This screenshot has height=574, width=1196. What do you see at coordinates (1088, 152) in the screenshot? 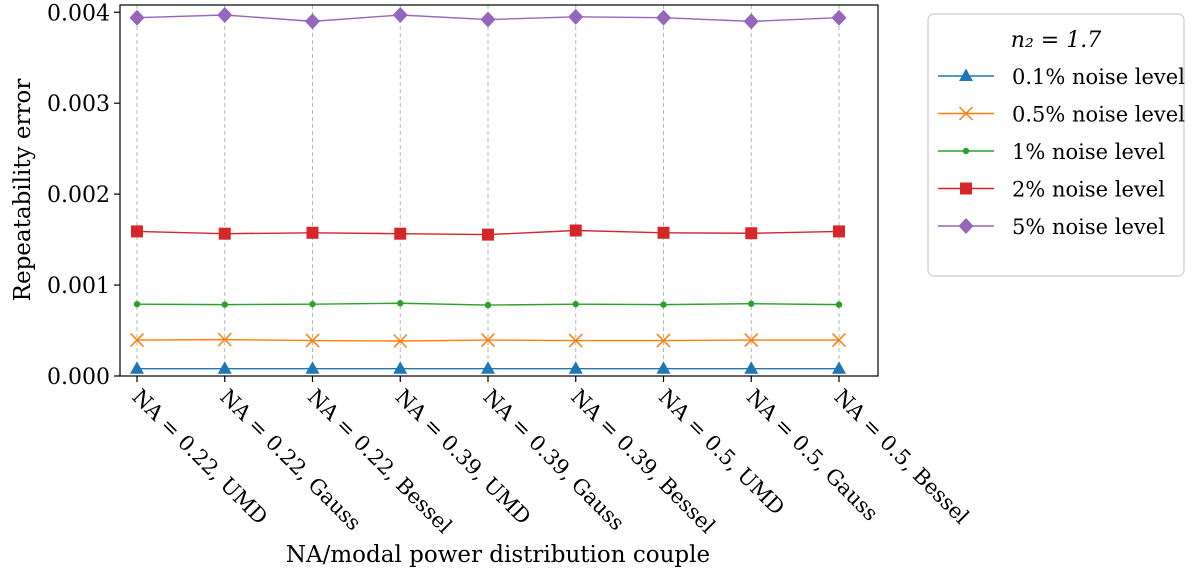
I see `legend-label: 1% noise level` at bounding box center [1088, 152].